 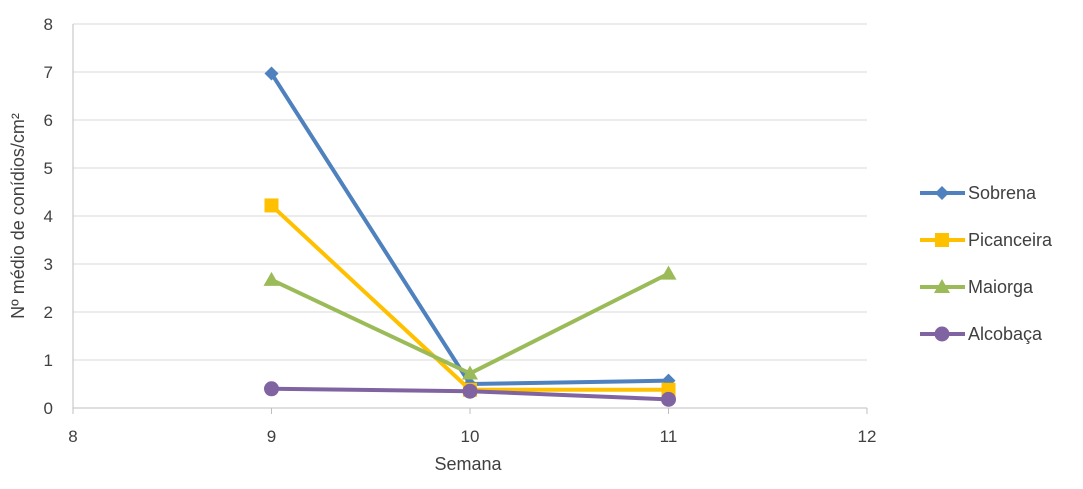 I want to click on legend: Sobrena Picanceira Maiorga Alcobaça, so click(x=986, y=263).